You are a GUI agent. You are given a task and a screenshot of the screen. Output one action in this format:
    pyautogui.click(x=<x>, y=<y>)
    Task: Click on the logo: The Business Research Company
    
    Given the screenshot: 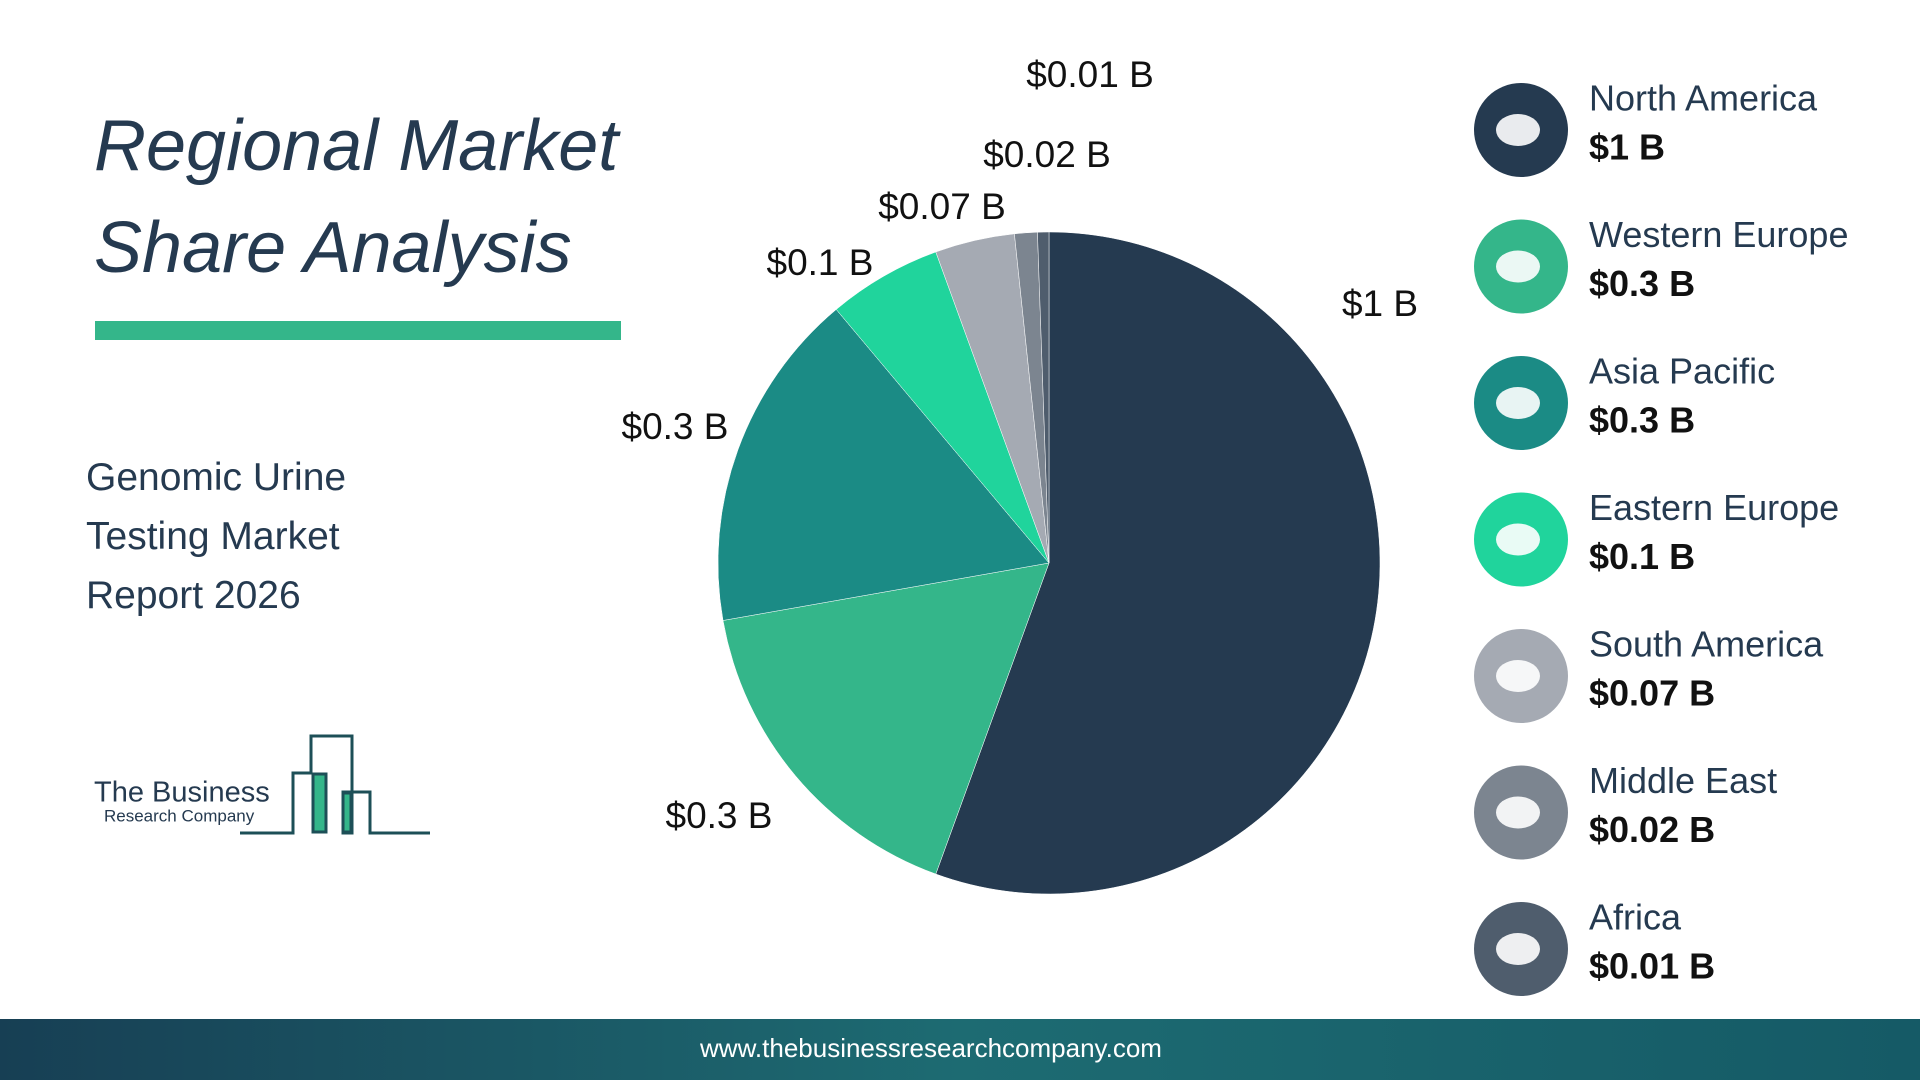 What is the action you would take?
    pyautogui.click(x=262, y=784)
    